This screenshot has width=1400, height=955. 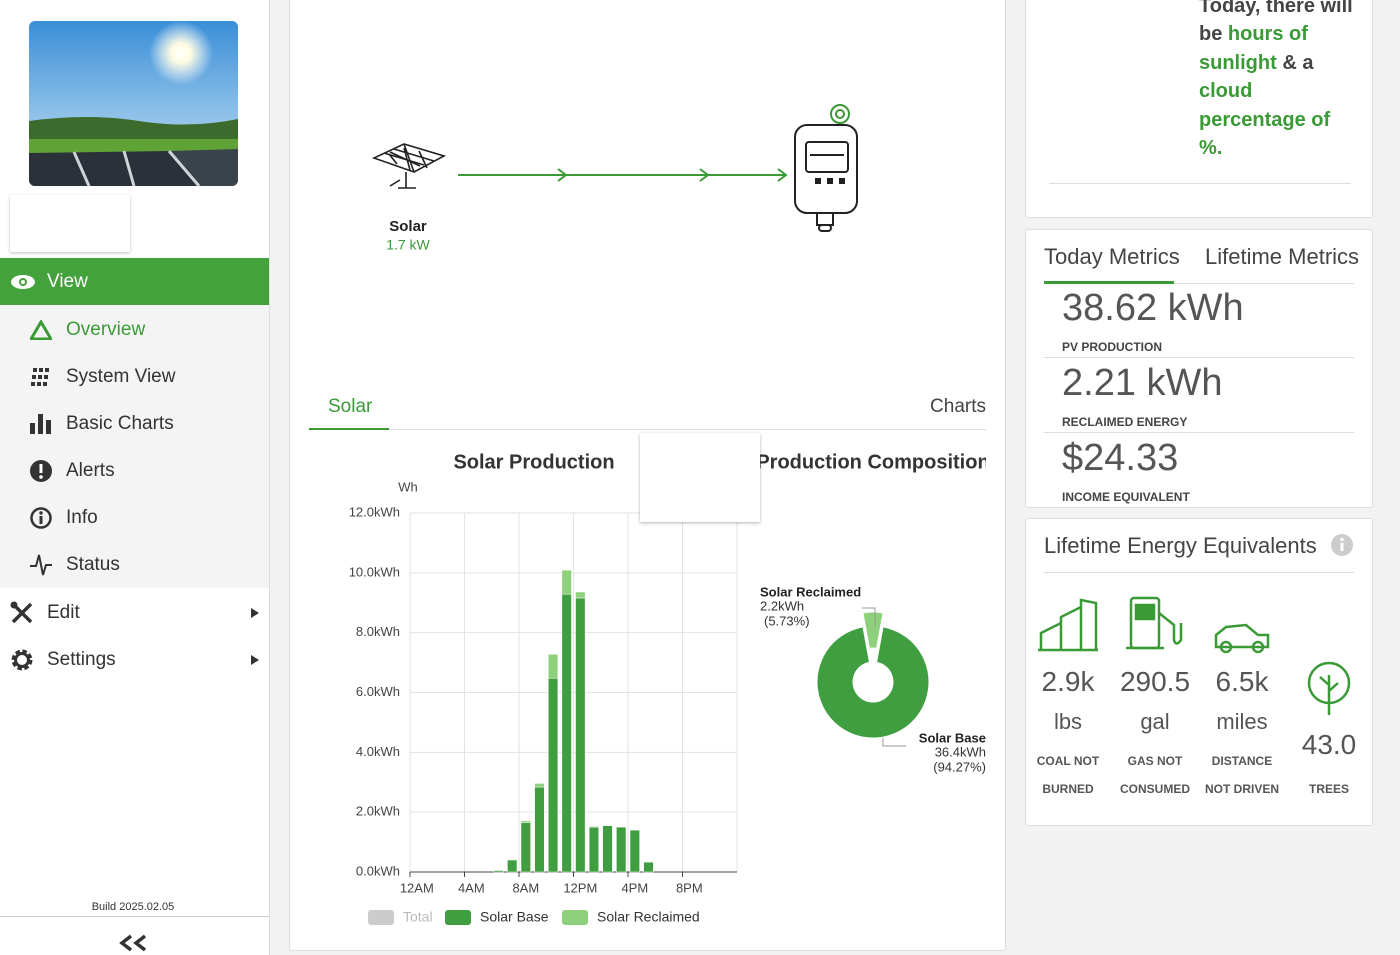 I want to click on flow-source: Solar, so click(x=408, y=226).